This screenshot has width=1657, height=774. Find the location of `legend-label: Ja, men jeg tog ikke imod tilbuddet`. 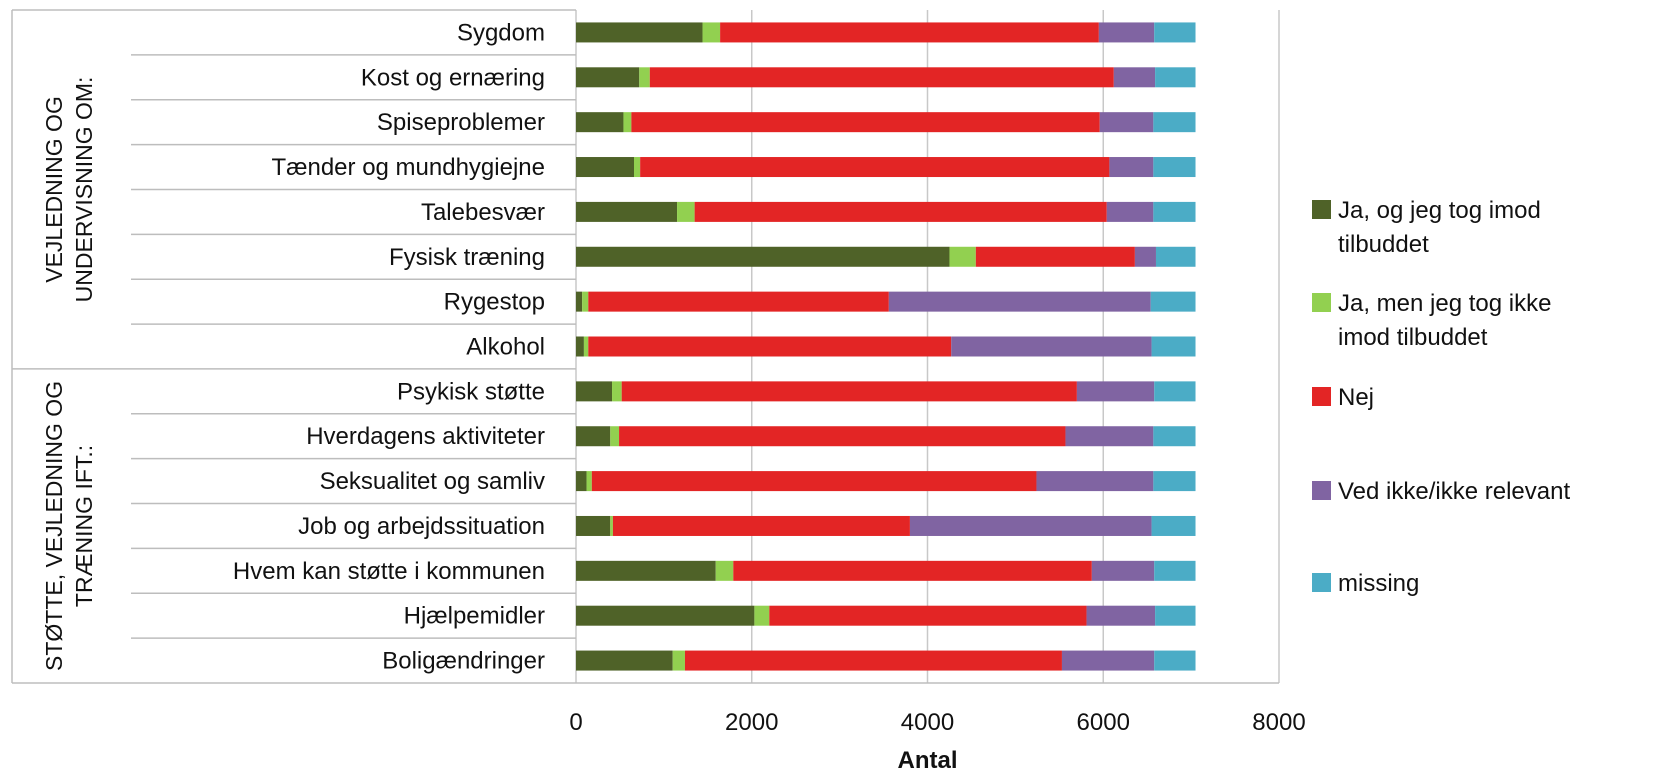

legend-label: Ja, men jeg tog ikke imod tilbuddet is located at coordinates (1444, 320).